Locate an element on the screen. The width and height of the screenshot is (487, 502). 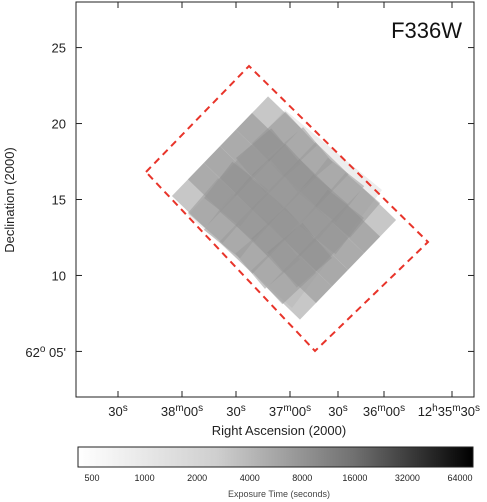
y-origin-deg-mark: o is located at coordinates (43, 349).